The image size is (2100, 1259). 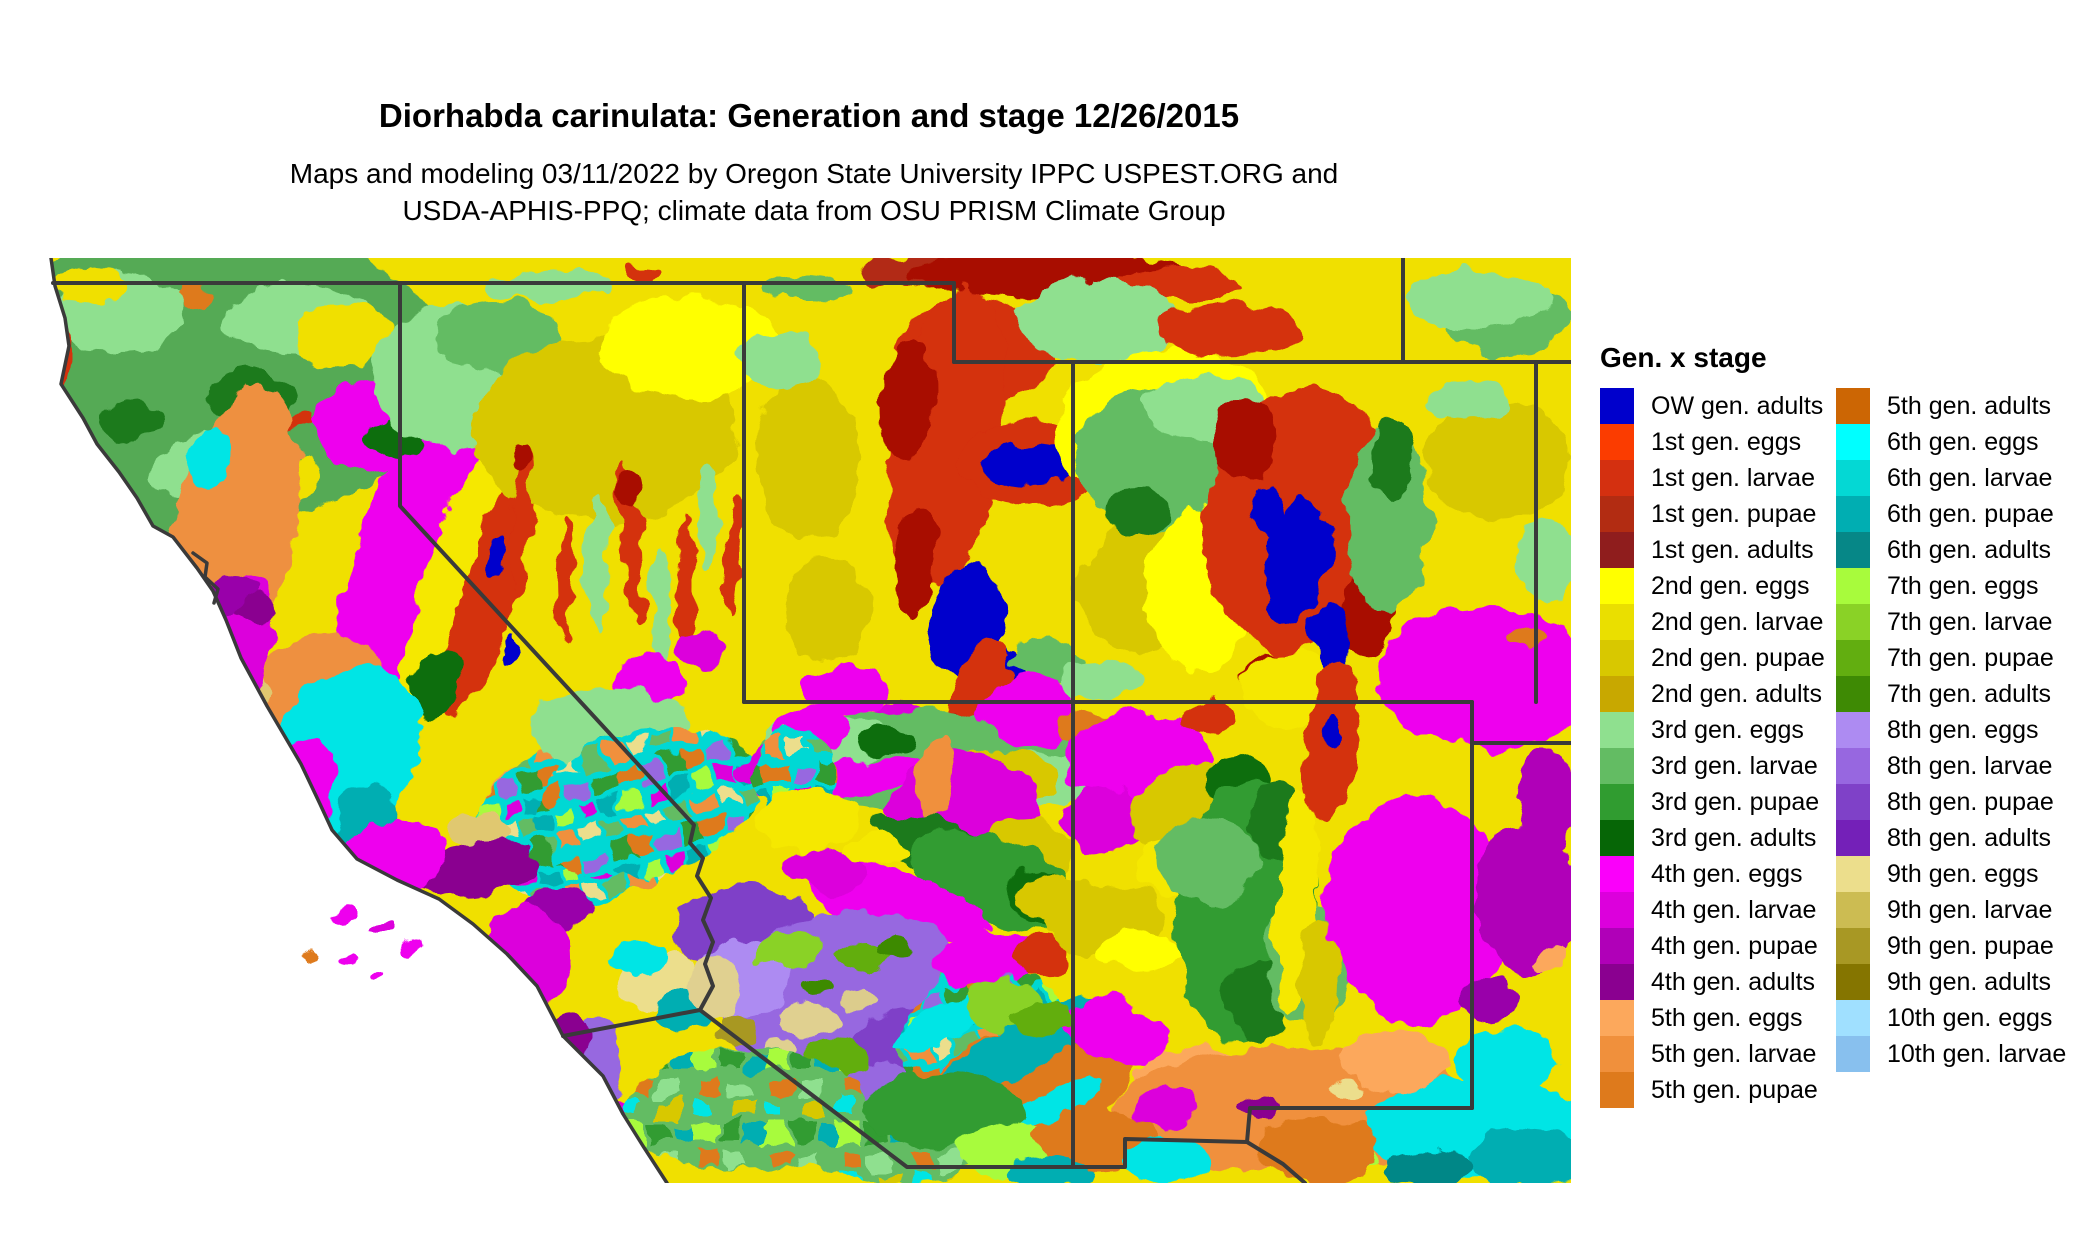 What do you see at coordinates (1712, 586) in the screenshot?
I see `legend-item: 2nd gen. eggs` at bounding box center [1712, 586].